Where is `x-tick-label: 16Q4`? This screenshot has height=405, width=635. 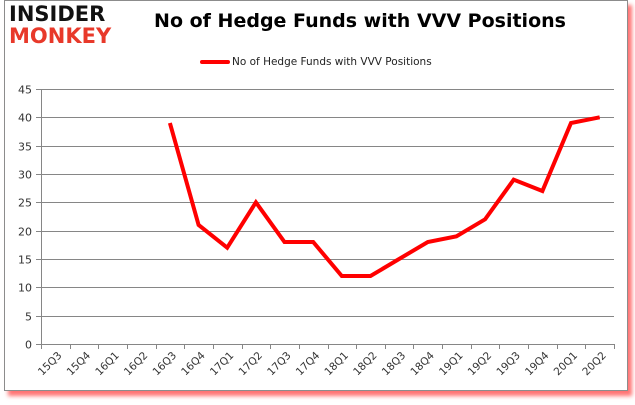 x-tick-label: 16Q4 is located at coordinates (193, 363).